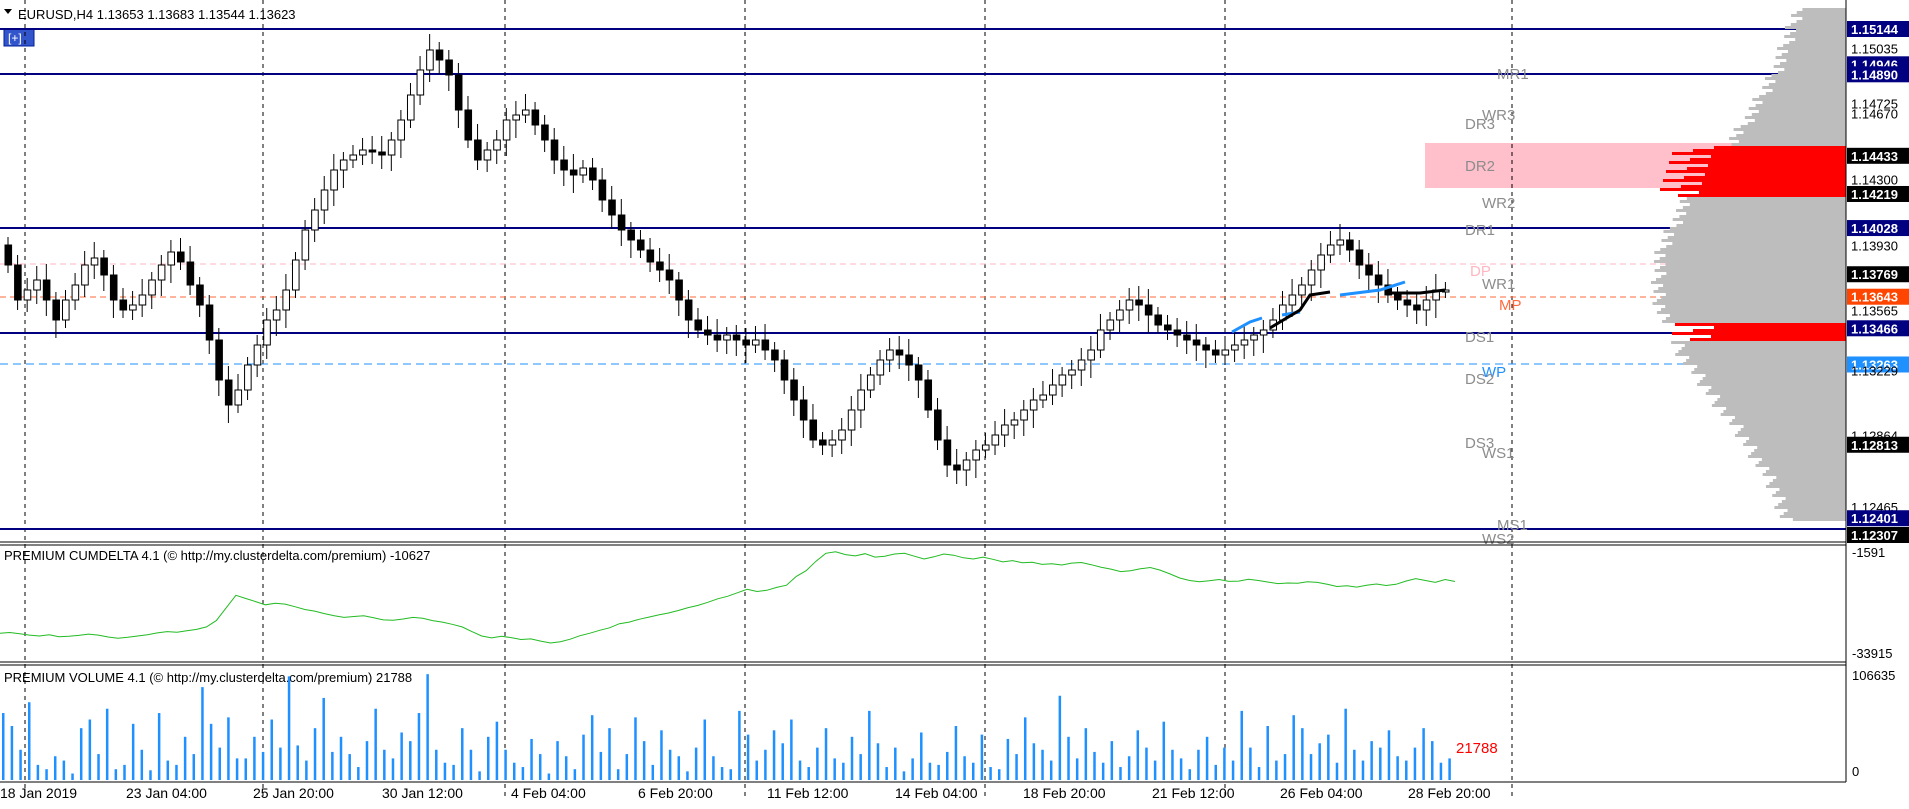 This screenshot has height=809, width=1909. Describe the element at coordinates (1449, 793) in the screenshot. I see `time-label: 28 Feb 20:00` at that location.